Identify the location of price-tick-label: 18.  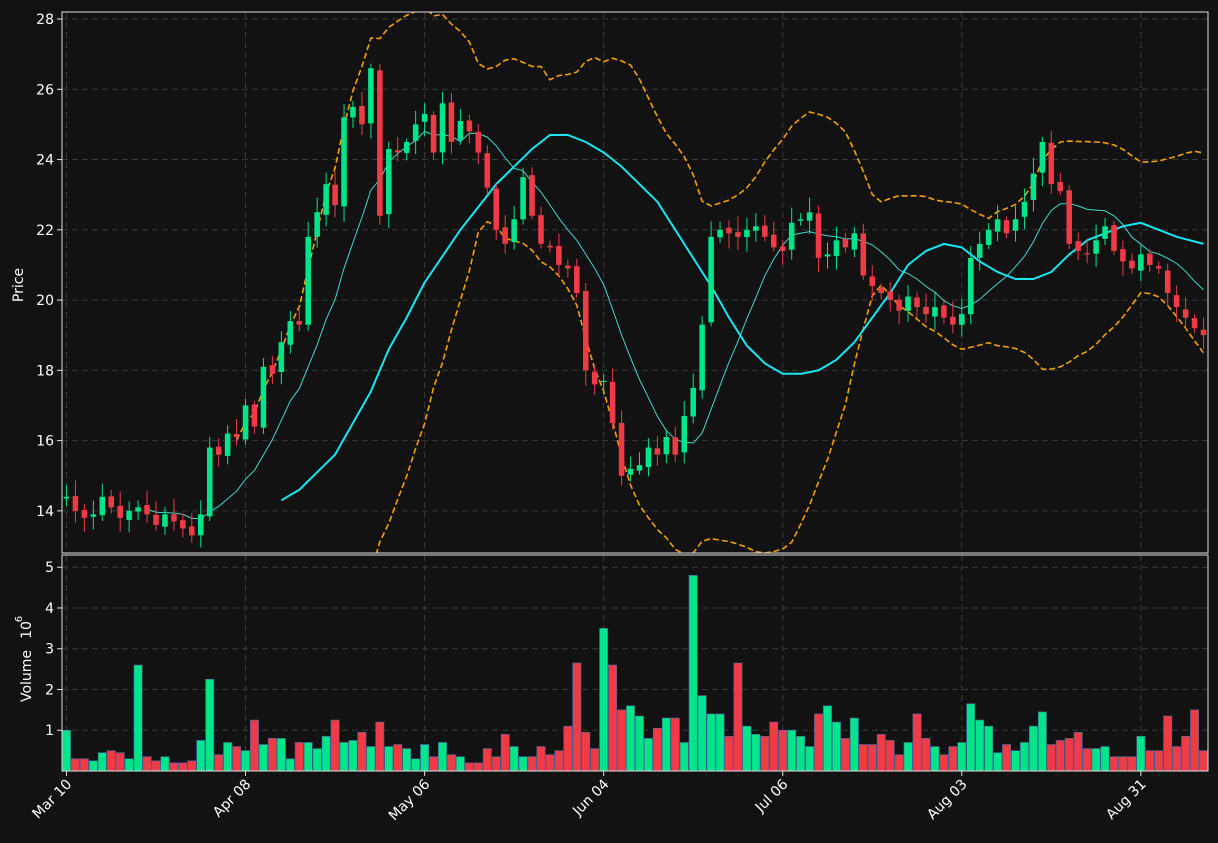
(45, 371).